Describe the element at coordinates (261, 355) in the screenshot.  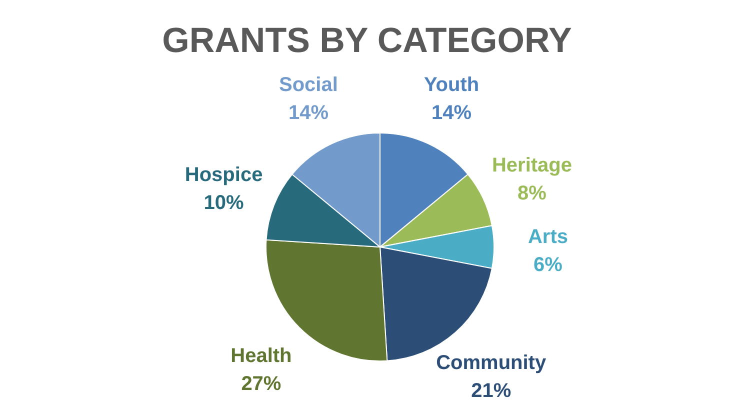
I see `slice-label: Health` at that location.